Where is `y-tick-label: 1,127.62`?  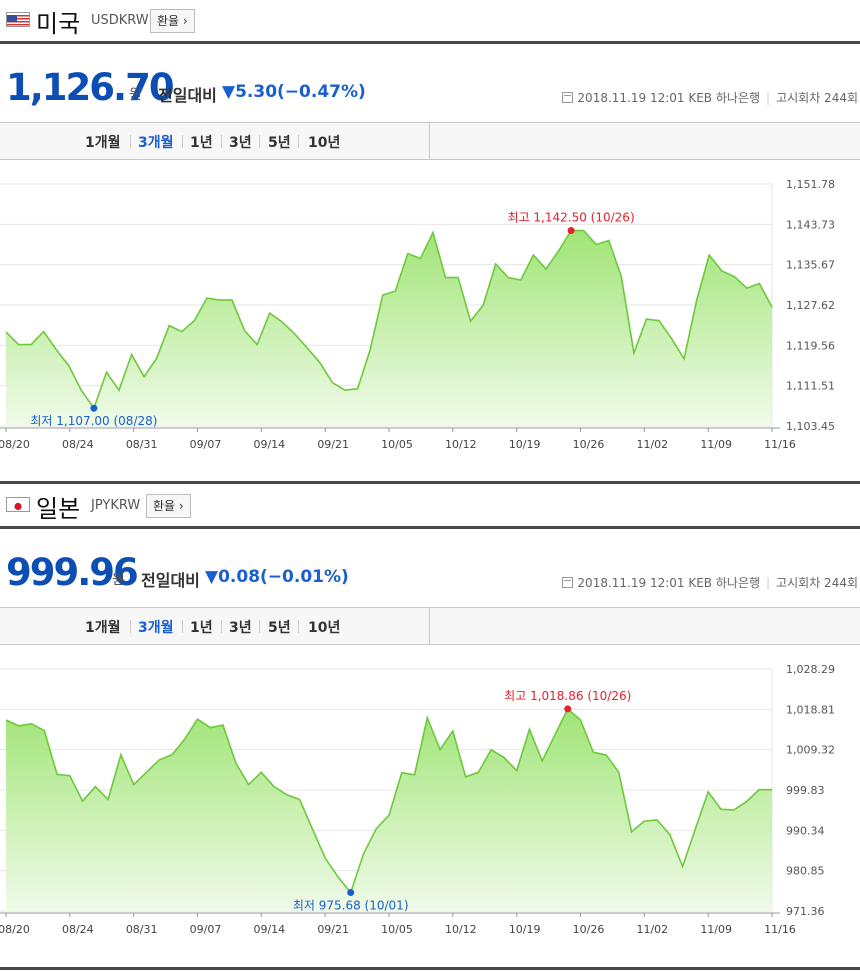
y-tick-label: 1,127.62 is located at coordinates (810, 305).